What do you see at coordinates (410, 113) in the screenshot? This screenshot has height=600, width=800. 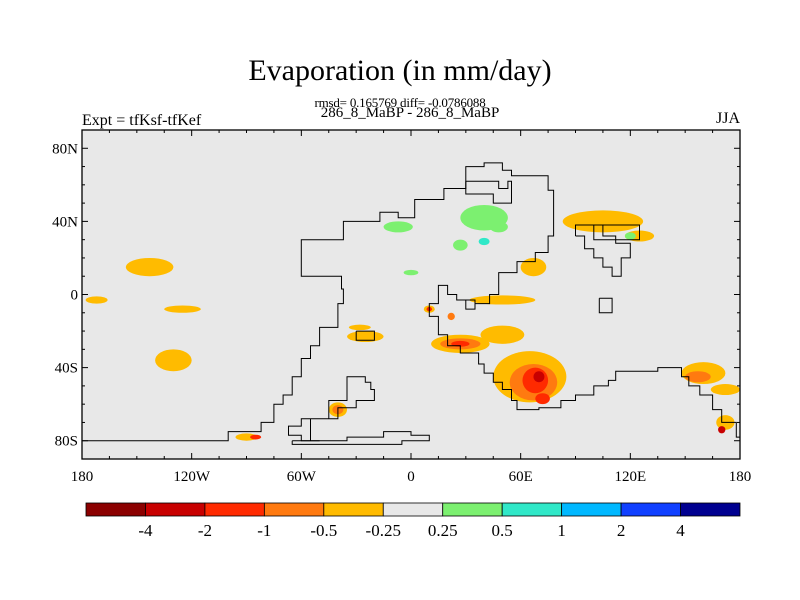 I see `chart-subtitle: 286_8_MaBP - 286_8_MaBP` at bounding box center [410, 113].